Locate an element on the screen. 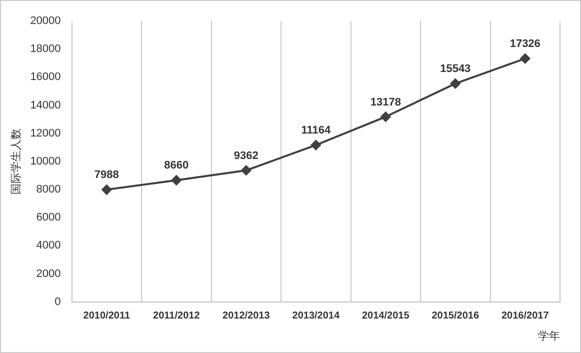 Image resolution: width=581 pixels, height=353 pixels. y-tick-label: 2000 is located at coordinates (48, 274).